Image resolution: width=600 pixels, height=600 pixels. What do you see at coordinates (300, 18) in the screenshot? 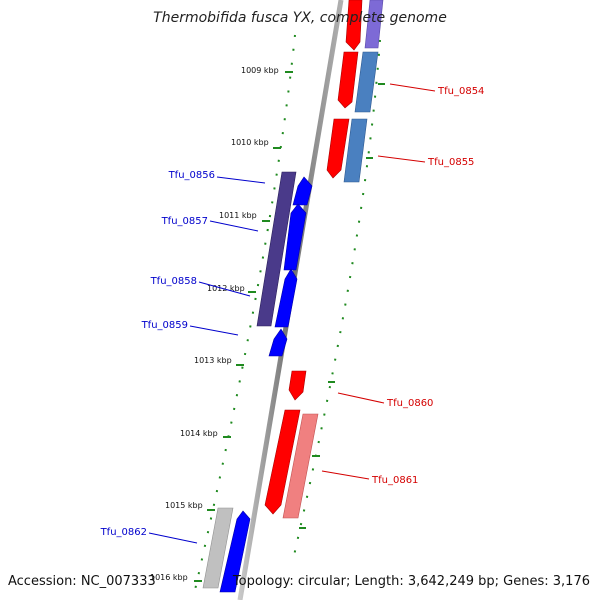
I see `page-title: Thermobifida fusca YX, complete genome` at bounding box center [300, 18].